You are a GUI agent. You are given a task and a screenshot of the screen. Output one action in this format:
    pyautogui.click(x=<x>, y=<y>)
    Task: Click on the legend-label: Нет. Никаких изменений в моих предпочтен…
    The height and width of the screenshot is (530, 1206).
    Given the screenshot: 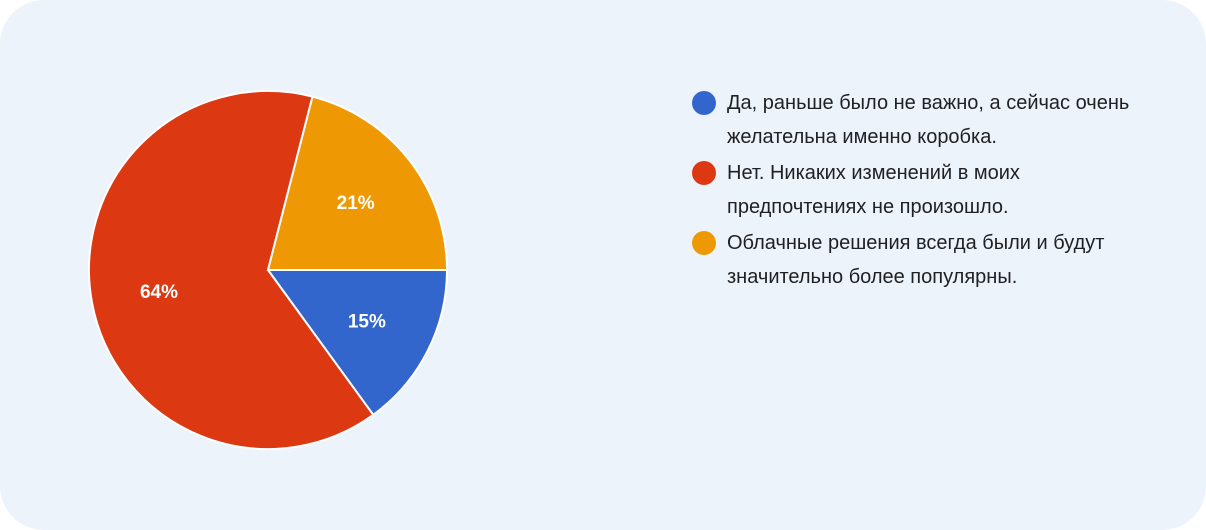 What is the action you would take?
    pyautogui.click(x=873, y=190)
    